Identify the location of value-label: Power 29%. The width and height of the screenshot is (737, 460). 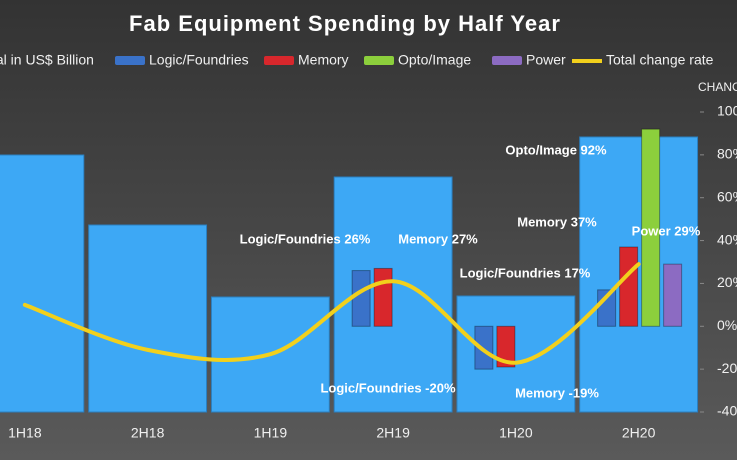
(666, 230).